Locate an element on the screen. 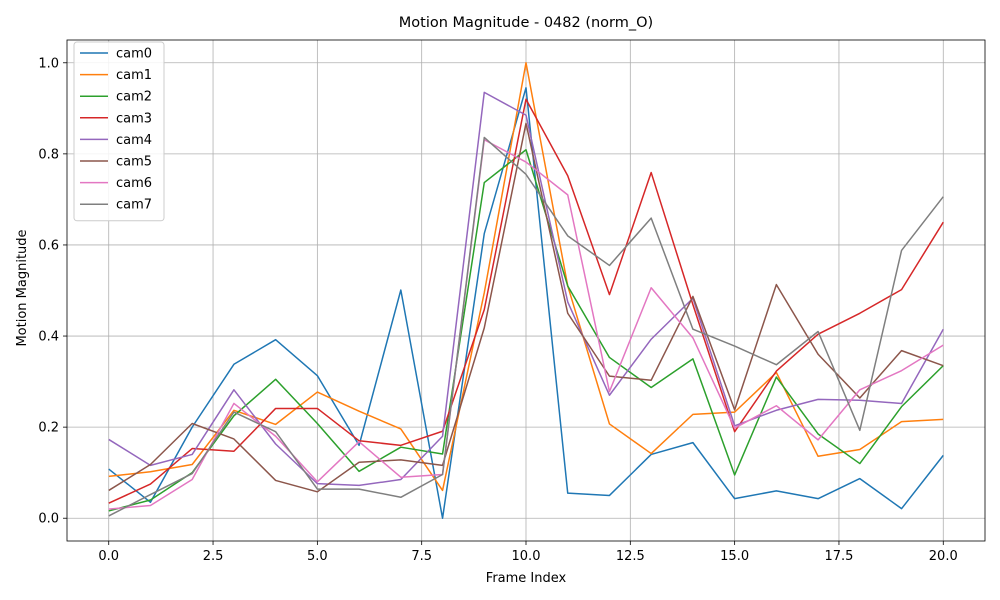 This screenshot has height=600, width=1000. y-tick-label: 0.2 is located at coordinates (48, 428).